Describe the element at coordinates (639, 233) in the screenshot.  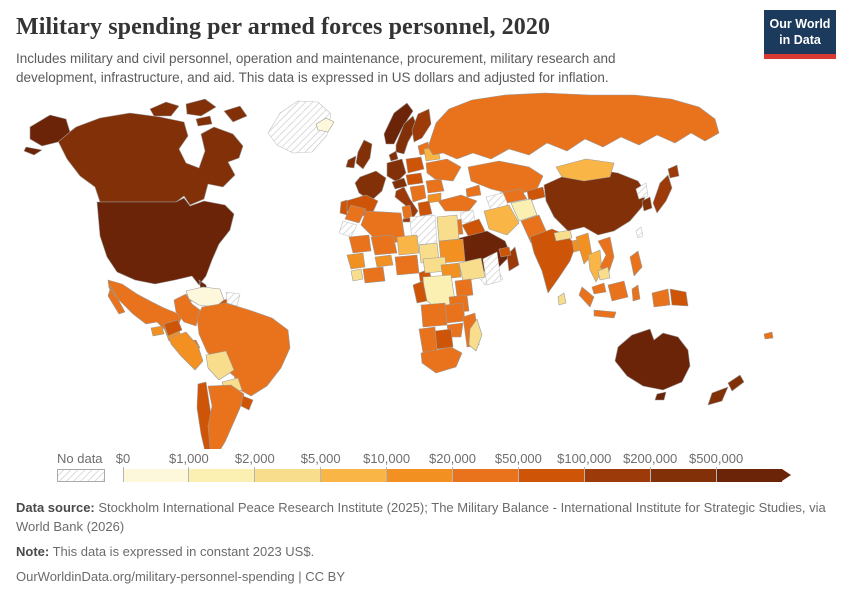
I see `country-taiwan` at that location.